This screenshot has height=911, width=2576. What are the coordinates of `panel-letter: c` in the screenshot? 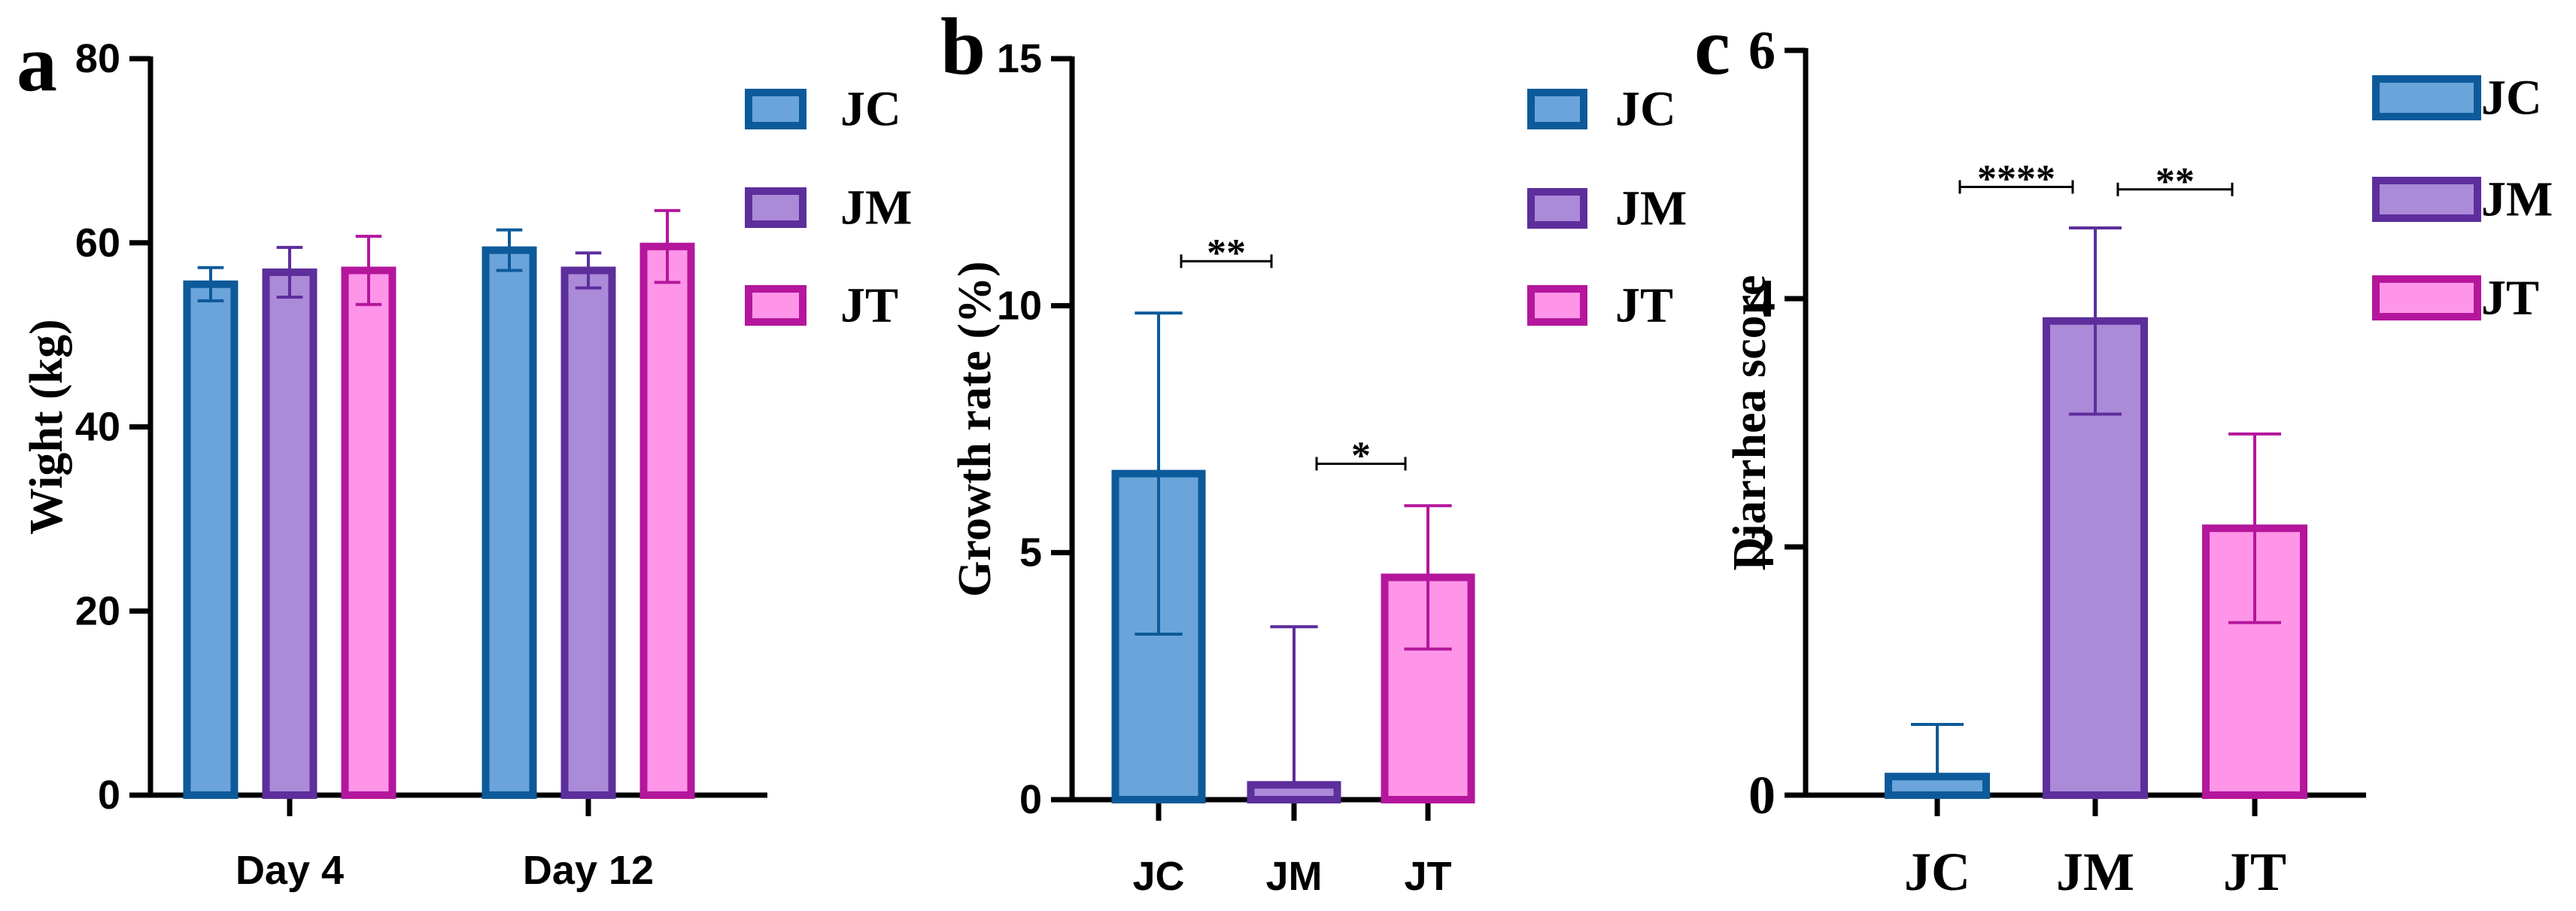 It's located at (1712, 47).